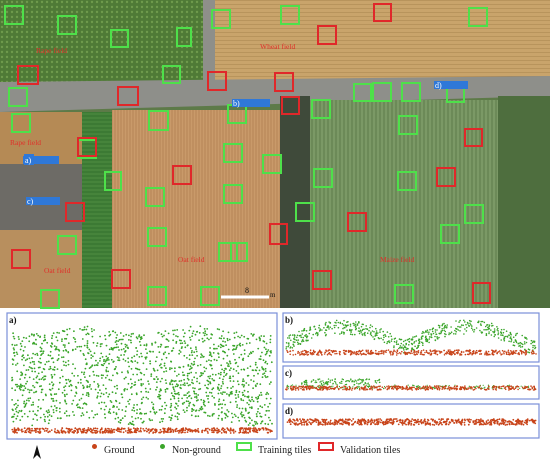 The width and height of the screenshot is (550, 462). I want to click on scale-bar-value: 8, so click(247, 290).